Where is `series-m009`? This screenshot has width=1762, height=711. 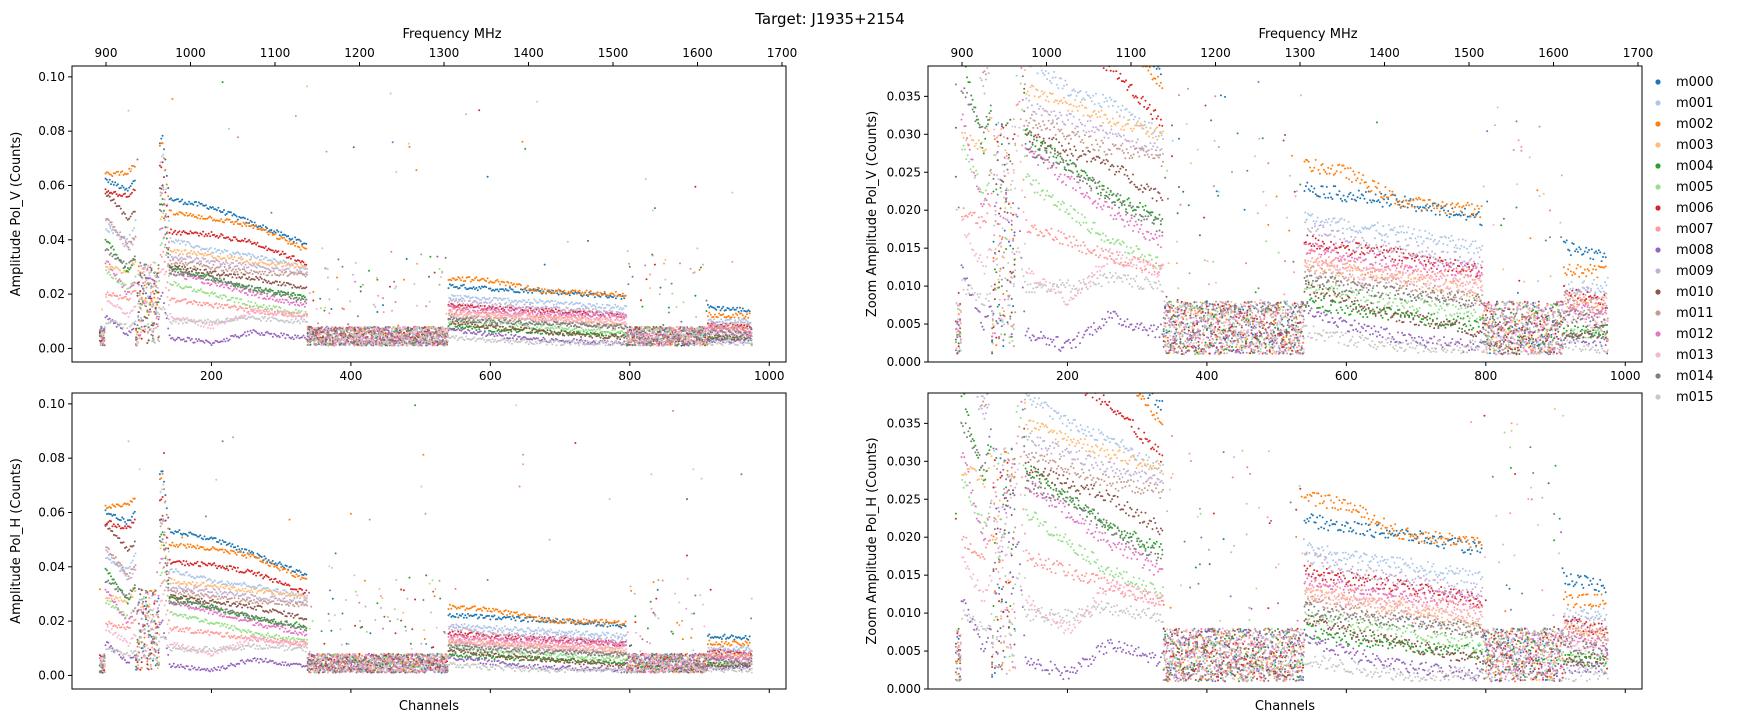
series-m009 is located at coordinates (426, 230).